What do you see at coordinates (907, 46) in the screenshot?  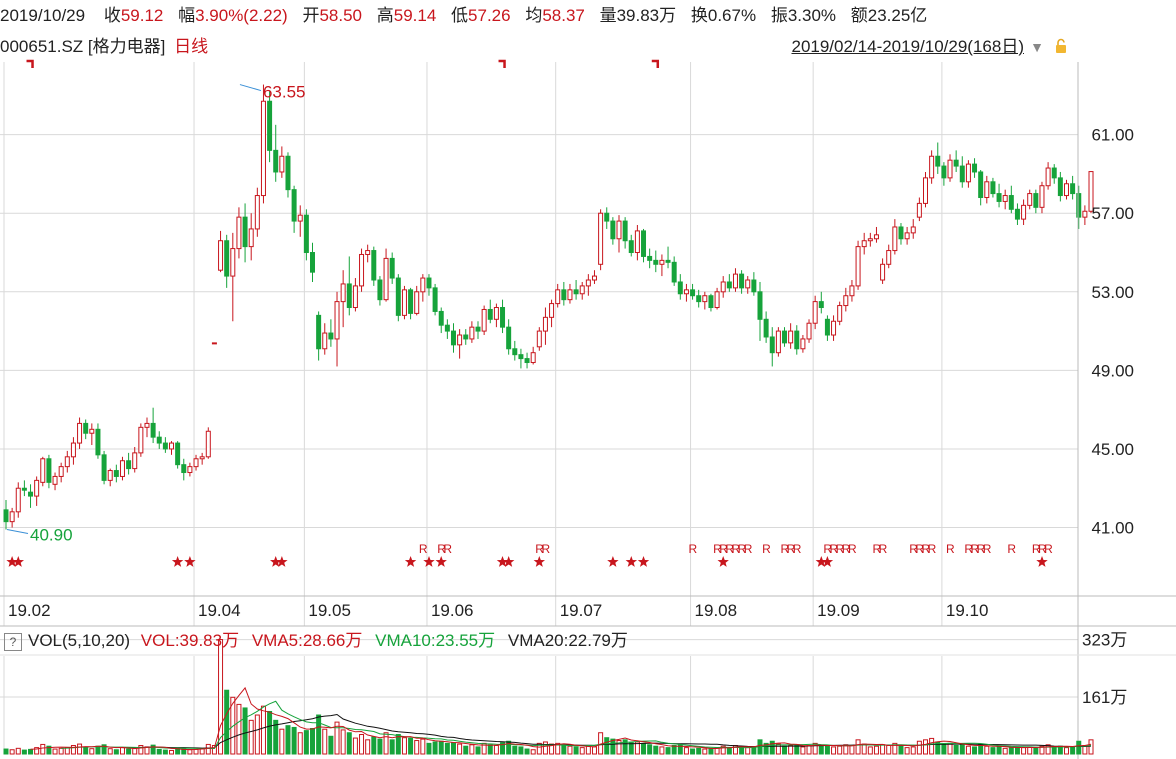 I see `date-range-selector: 2019/02/14-2019/10/29(168日)` at bounding box center [907, 46].